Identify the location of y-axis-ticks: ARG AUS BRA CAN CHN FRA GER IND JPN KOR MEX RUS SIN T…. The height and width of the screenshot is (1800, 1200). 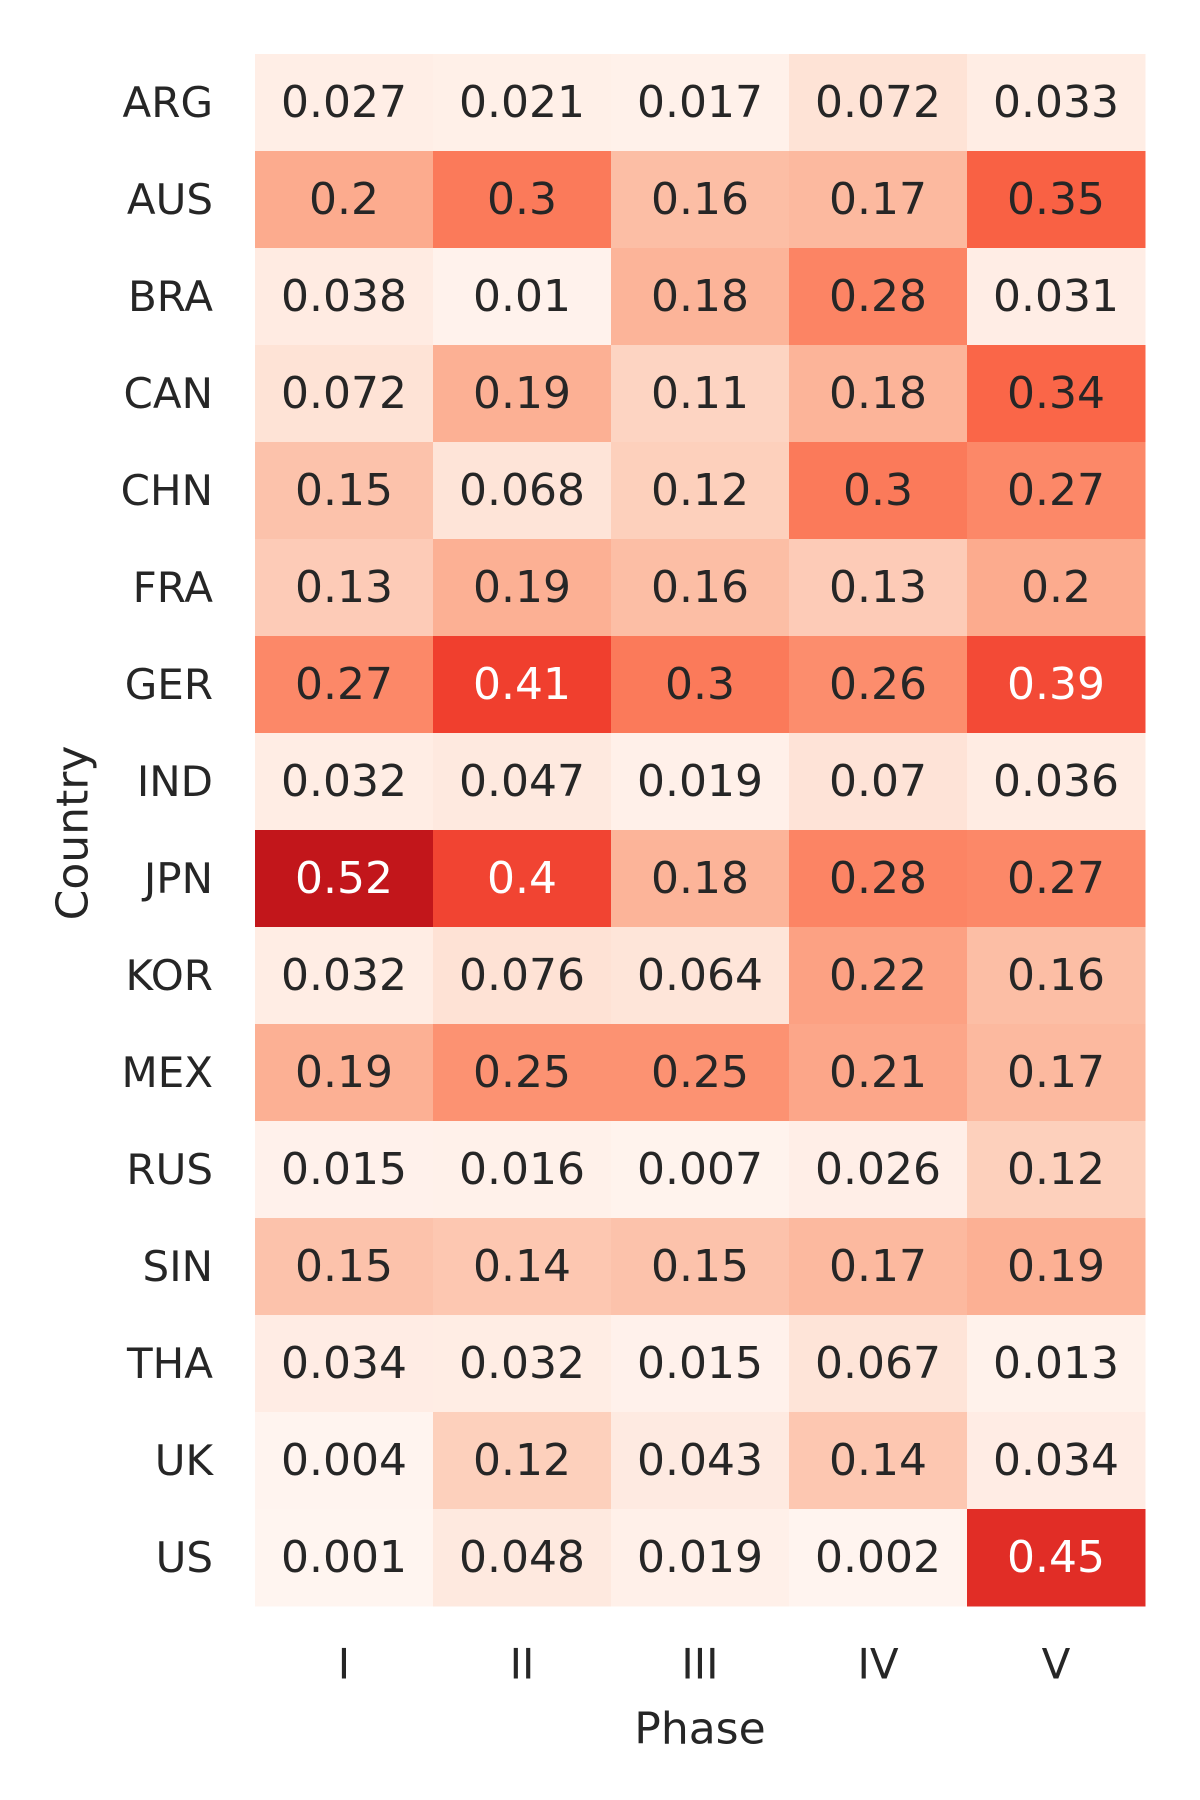
(168, 830).